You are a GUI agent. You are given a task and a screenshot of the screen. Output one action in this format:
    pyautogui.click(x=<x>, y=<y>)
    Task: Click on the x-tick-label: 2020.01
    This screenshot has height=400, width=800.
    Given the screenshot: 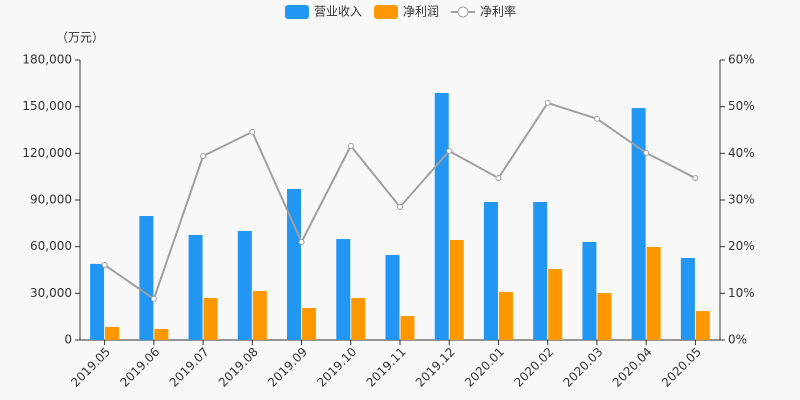 What is the action you would take?
    pyautogui.click(x=484, y=367)
    